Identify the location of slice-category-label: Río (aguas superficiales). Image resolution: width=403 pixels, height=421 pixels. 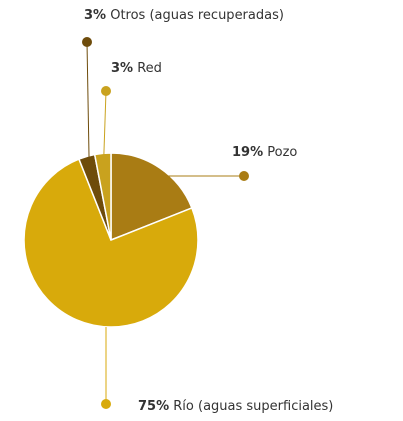
(253, 406).